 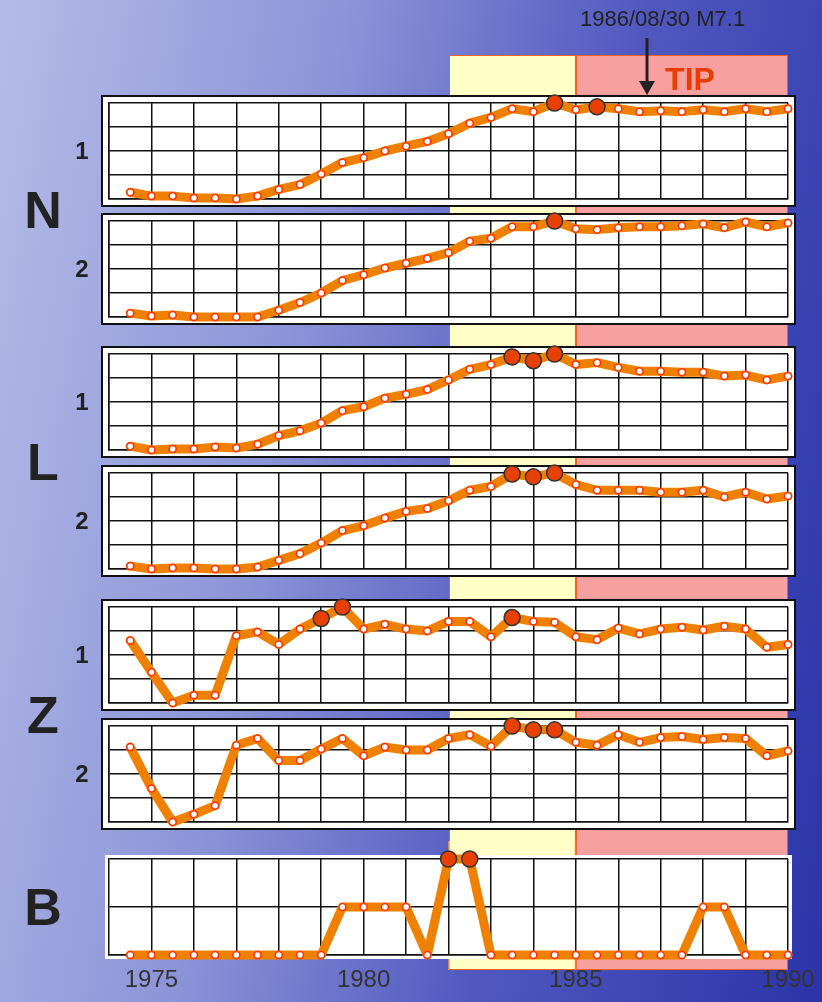 I want to click on text: Z, so click(x=43, y=714).